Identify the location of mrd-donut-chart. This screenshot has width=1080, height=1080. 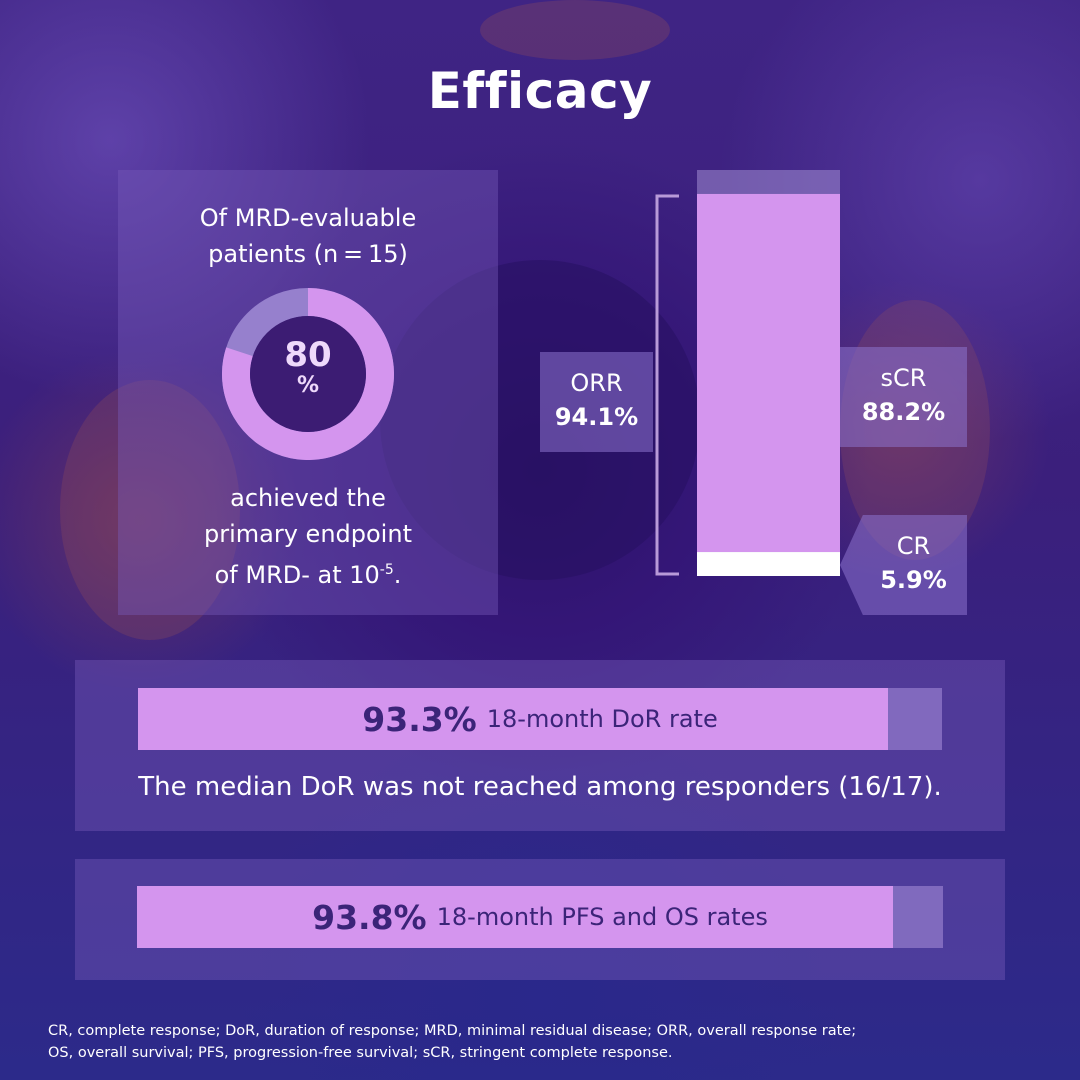
(308, 374).